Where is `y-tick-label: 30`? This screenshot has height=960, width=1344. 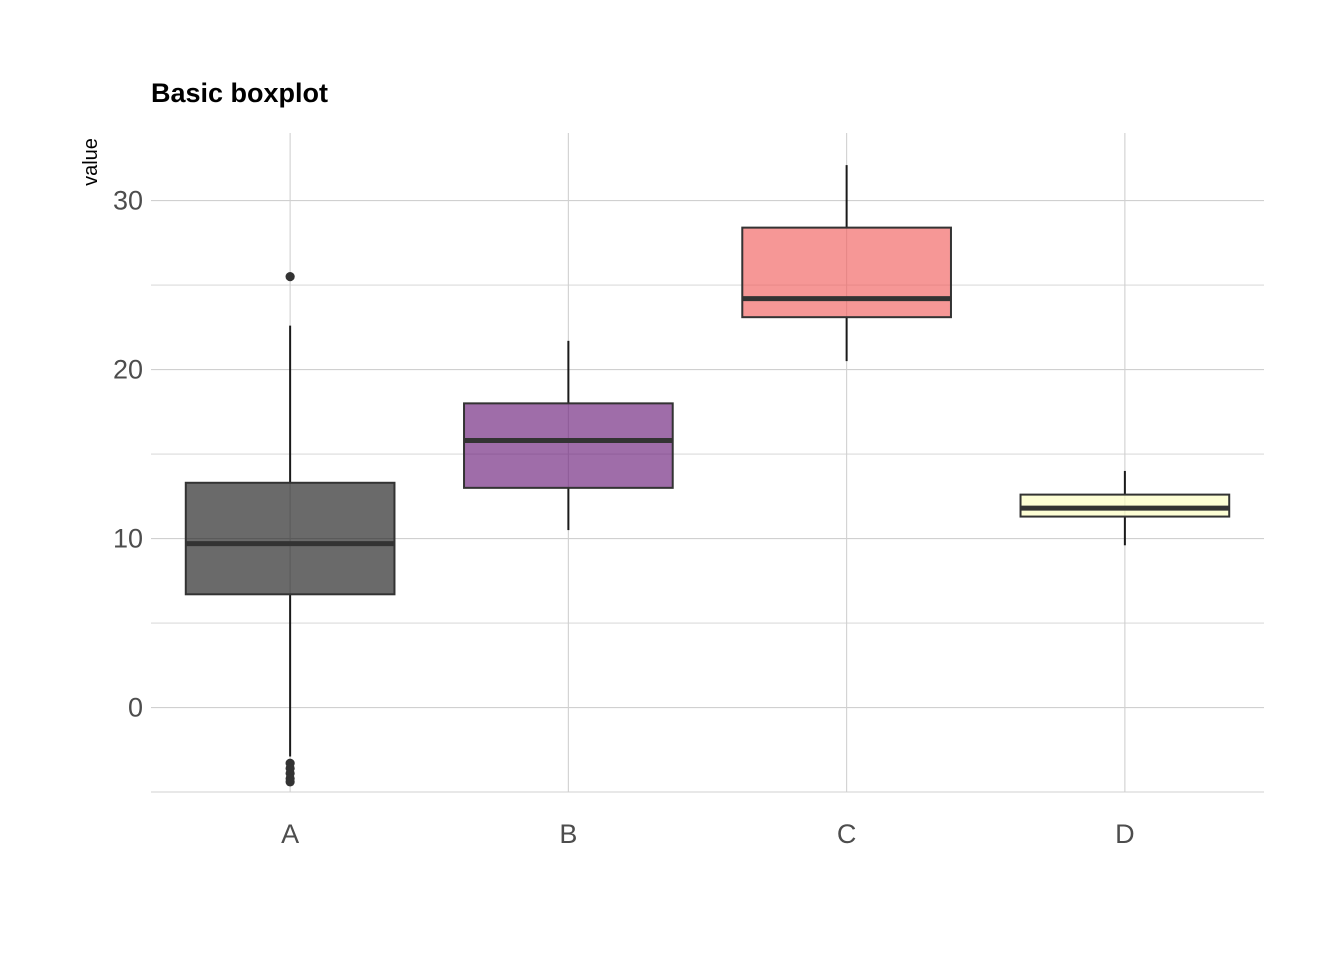
y-tick-label: 30 is located at coordinates (128, 201).